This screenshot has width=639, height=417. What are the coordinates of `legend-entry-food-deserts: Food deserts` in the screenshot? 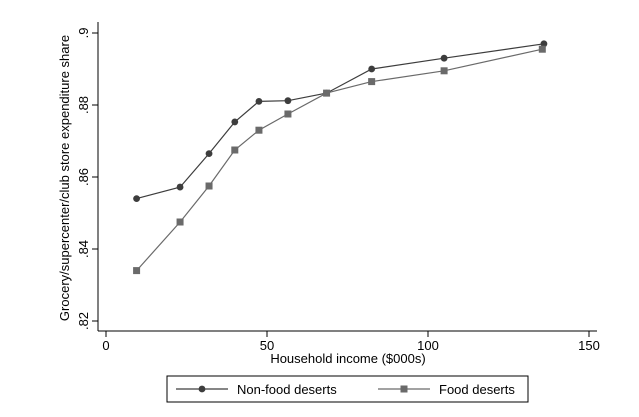 It's located at (446, 389).